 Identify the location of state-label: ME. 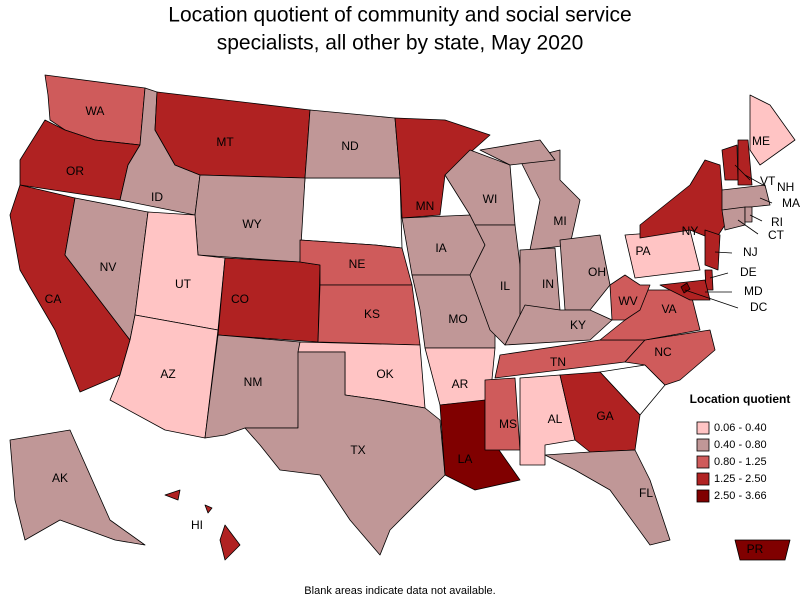
(761, 141).